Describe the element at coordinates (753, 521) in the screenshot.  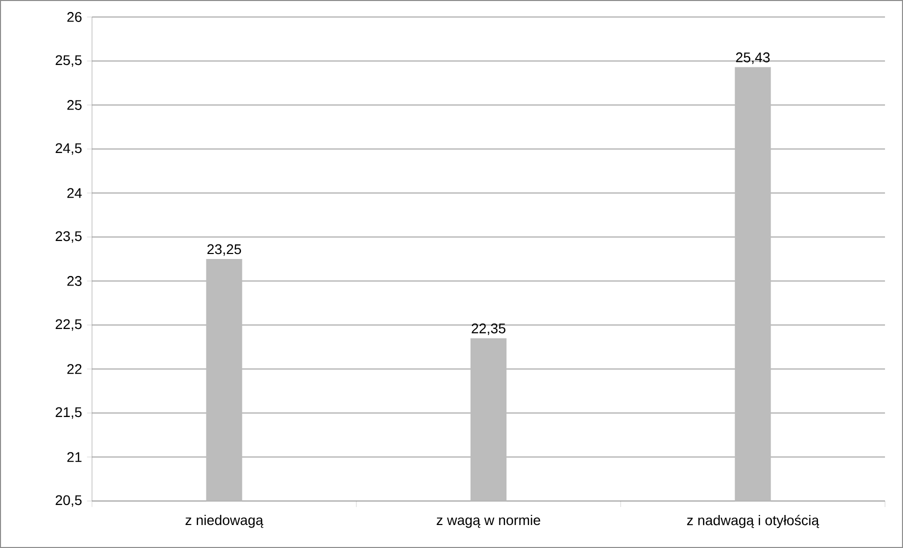
I see `x-tick-label: z nadwagą i otyłością` at that location.